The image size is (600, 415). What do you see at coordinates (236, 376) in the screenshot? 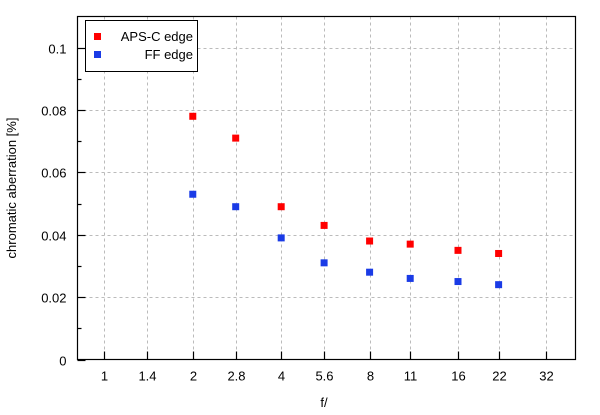
I see `x-tick-label: 2.8` at bounding box center [236, 376].